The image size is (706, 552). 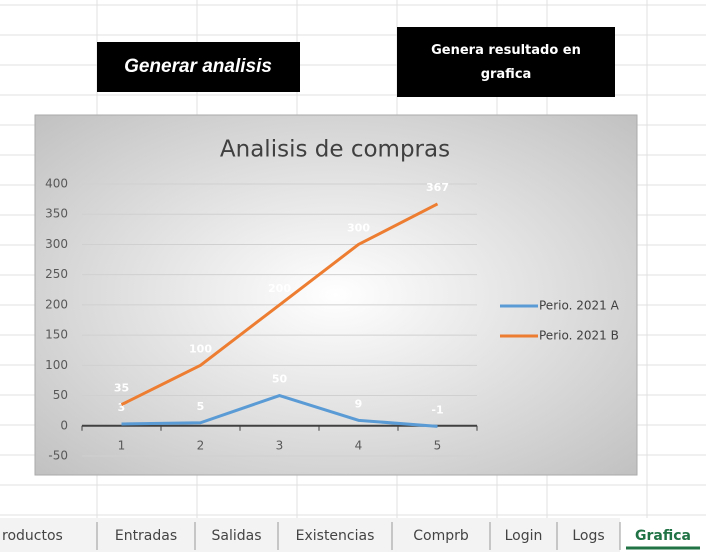 What do you see at coordinates (56, 274) in the screenshot?
I see `y-tick-label: 250` at bounding box center [56, 274].